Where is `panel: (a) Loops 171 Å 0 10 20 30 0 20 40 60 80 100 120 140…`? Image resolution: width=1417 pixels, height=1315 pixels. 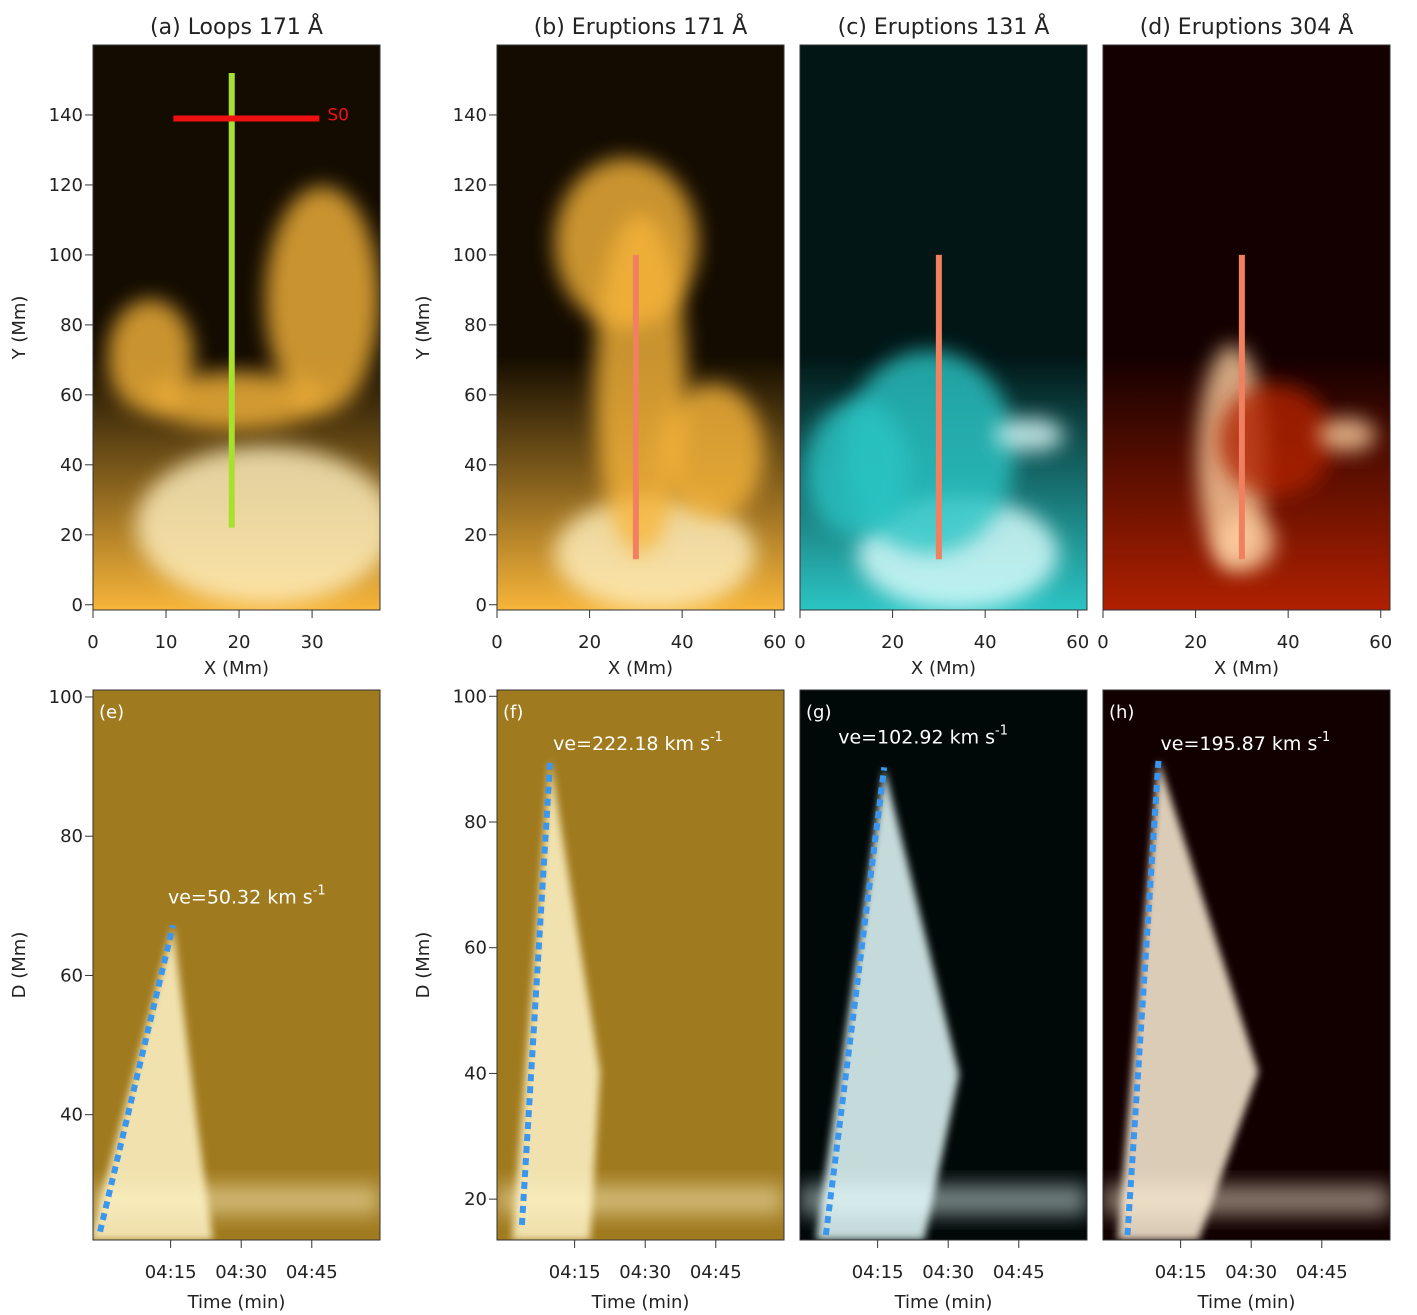
panel: (a) Loops 171 Å 0 10 20 30 0 20 40 60 80 100 120 140… is located at coordinates (195, 346).